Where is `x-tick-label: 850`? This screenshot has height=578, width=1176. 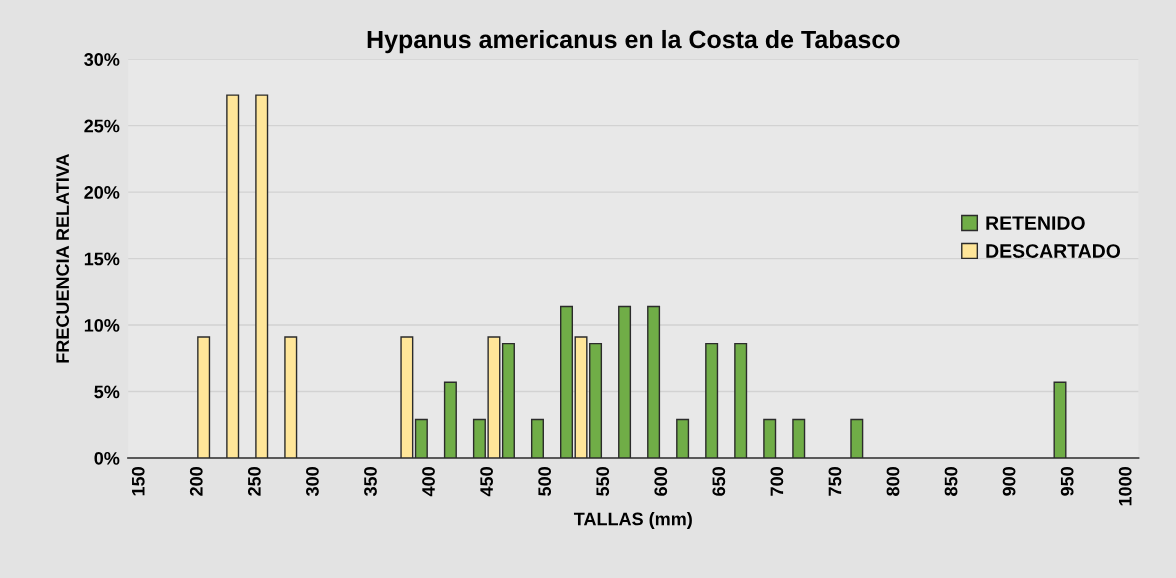
x-tick-label: 850 is located at coordinates (951, 481).